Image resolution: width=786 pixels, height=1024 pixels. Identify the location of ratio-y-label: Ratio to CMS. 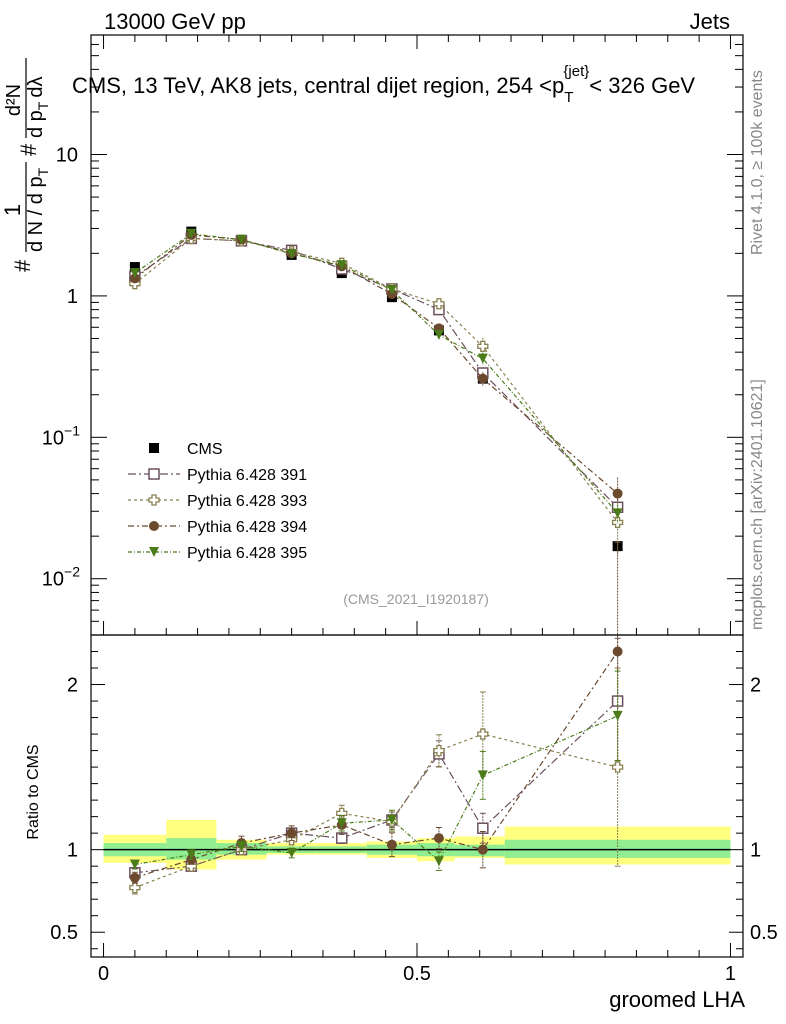
(33, 791).